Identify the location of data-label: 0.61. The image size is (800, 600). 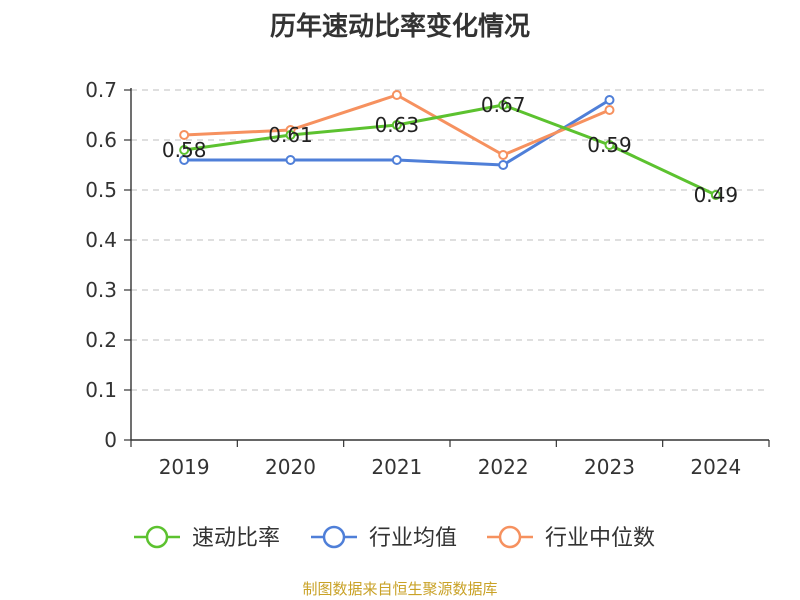
(290, 135).